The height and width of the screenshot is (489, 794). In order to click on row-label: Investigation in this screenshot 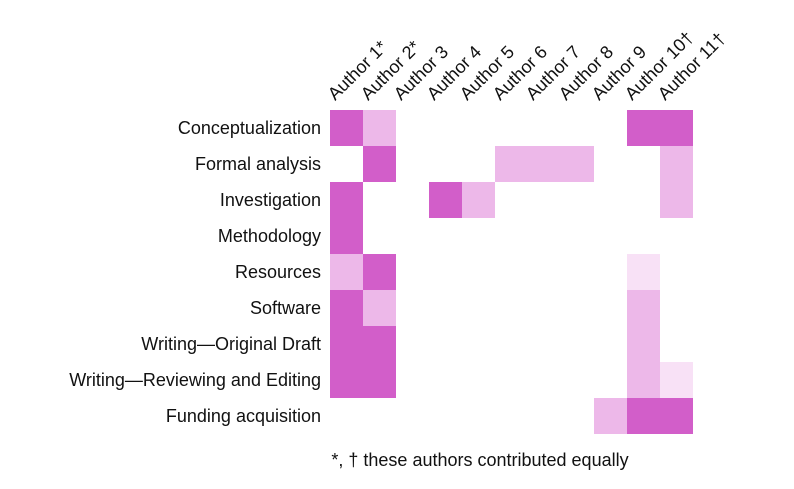, I will do `click(270, 200)`.